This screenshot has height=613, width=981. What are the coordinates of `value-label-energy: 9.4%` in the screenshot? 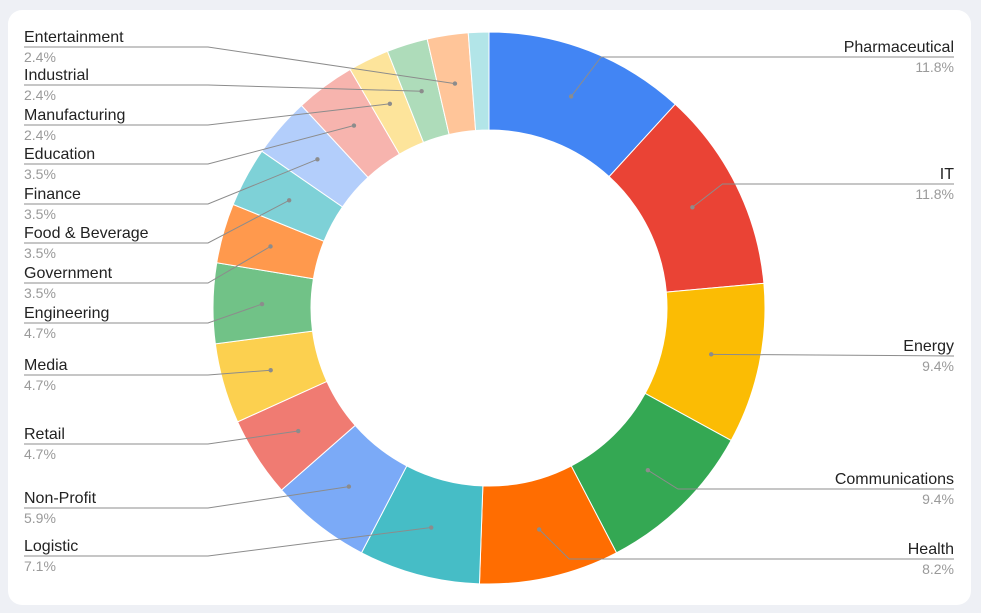 It's located at (938, 366).